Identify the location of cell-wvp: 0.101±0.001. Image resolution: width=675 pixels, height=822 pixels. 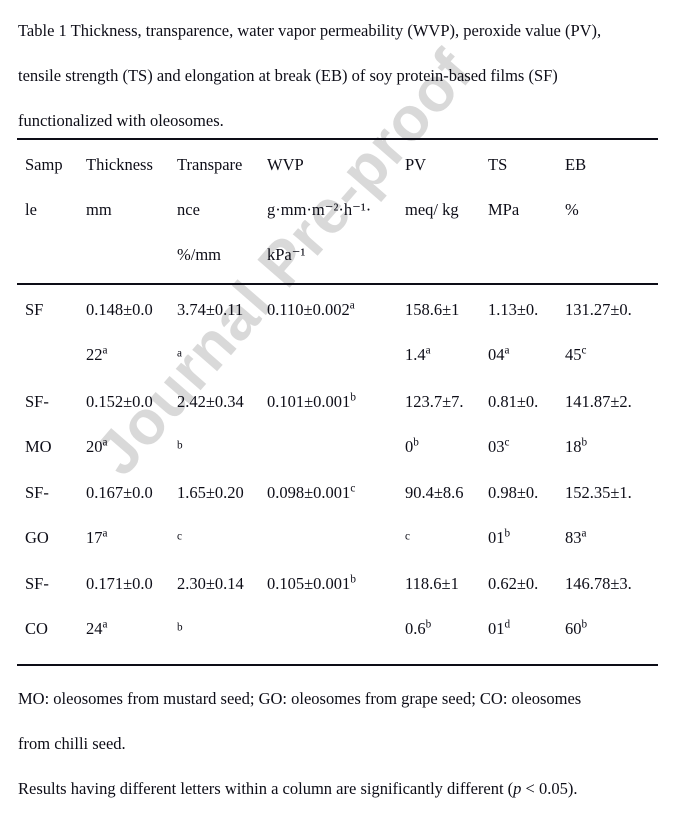
(309, 401).